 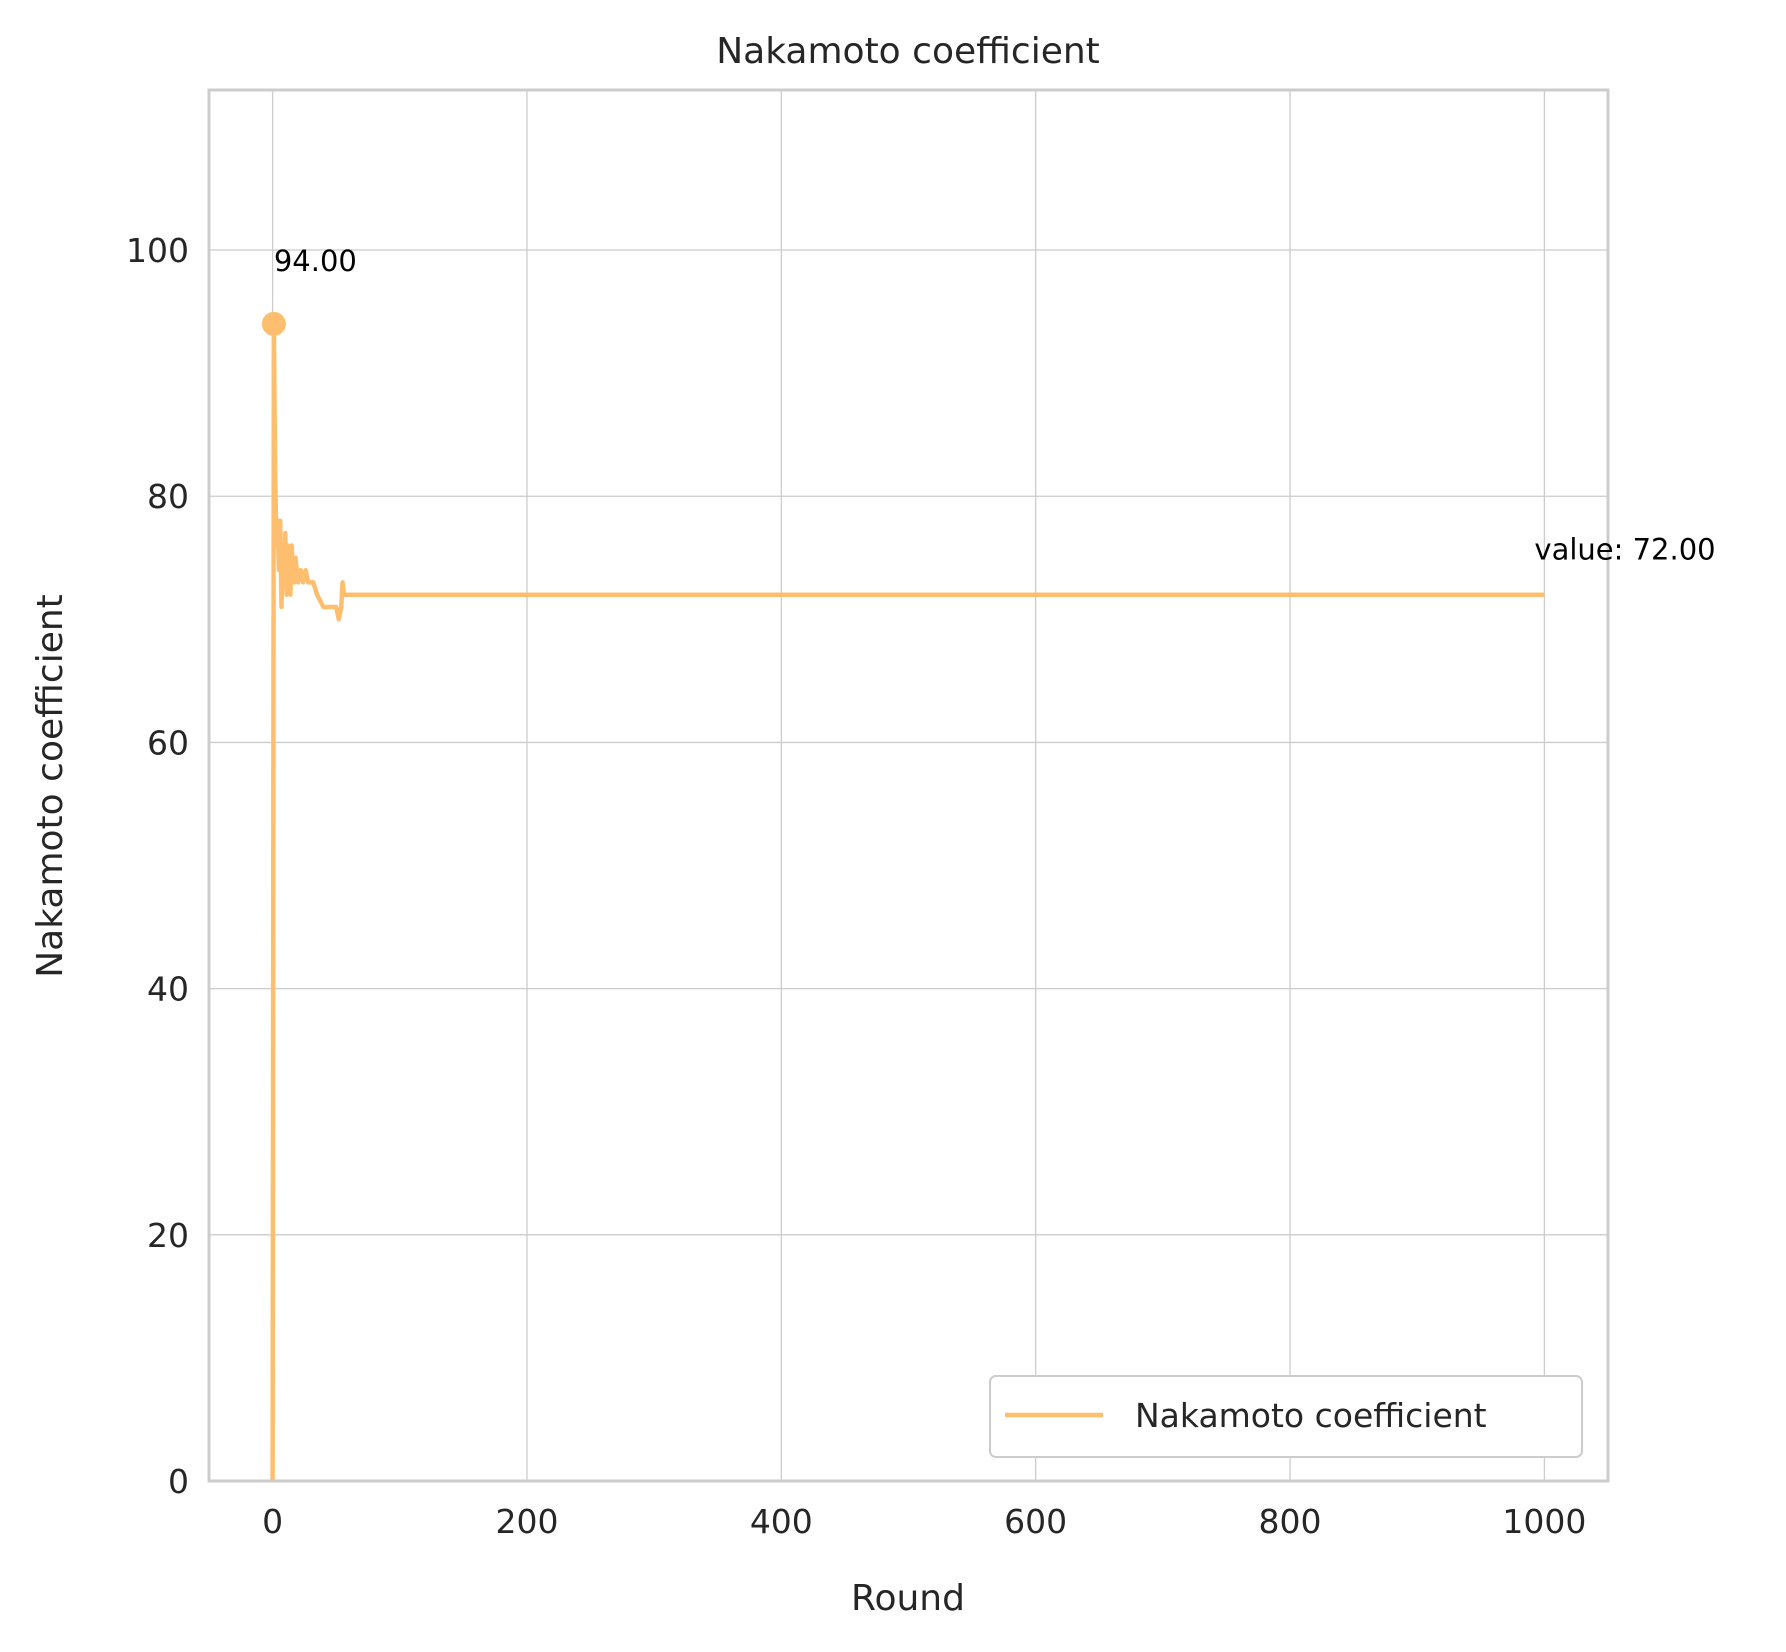 What do you see at coordinates (1035, 1521) in the screenshot?
I see `x-tick-label: 600` at bounding box center [1035, 1521].